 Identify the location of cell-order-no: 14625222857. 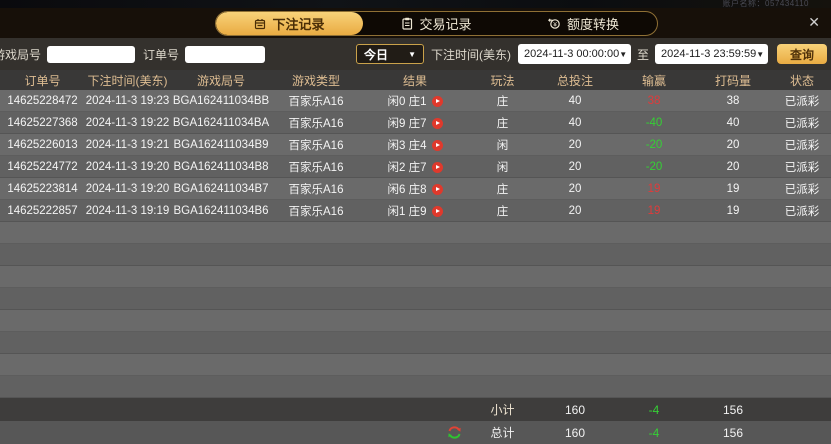
(42, 211).